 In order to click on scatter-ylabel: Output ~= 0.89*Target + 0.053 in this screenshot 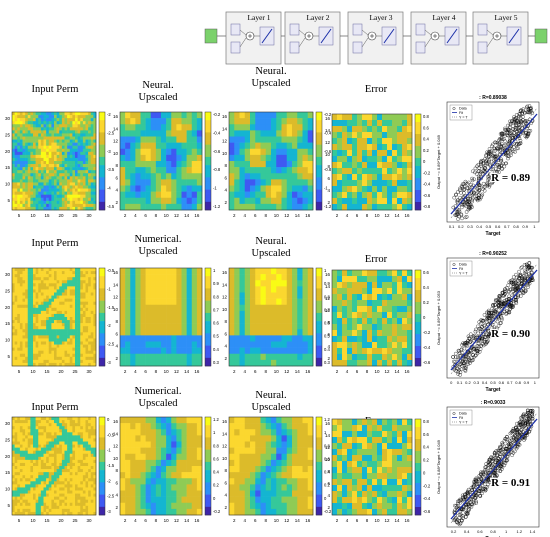, I will do `click(438, 317)`.